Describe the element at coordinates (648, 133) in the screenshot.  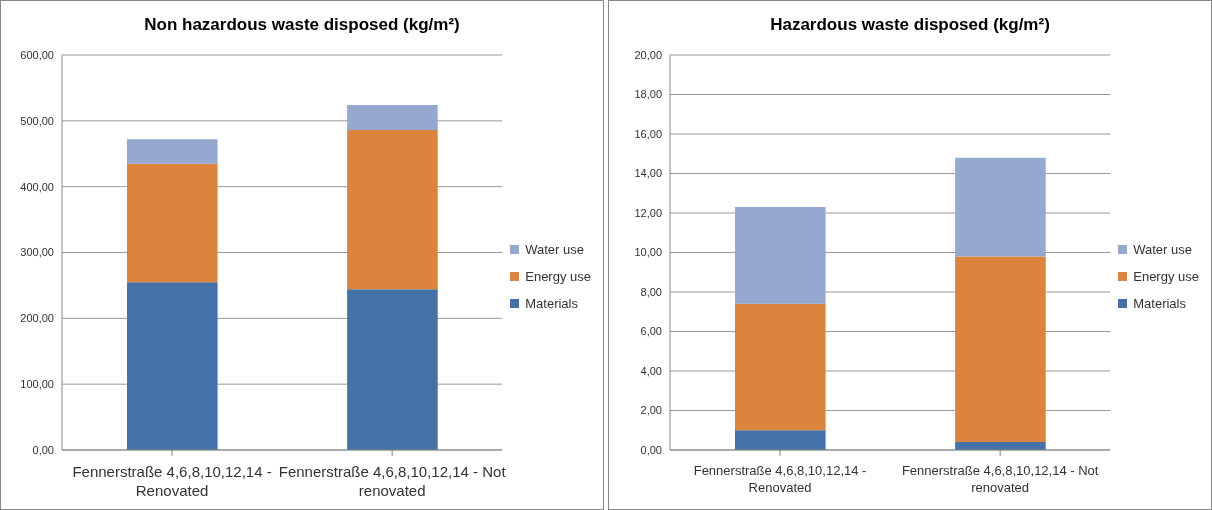
I see `y-tick-label: 16,00` at that location.